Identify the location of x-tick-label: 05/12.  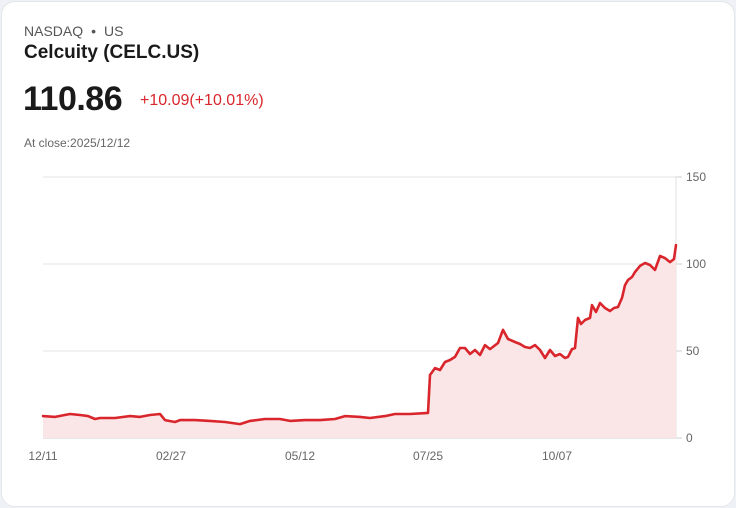
(300, 456).